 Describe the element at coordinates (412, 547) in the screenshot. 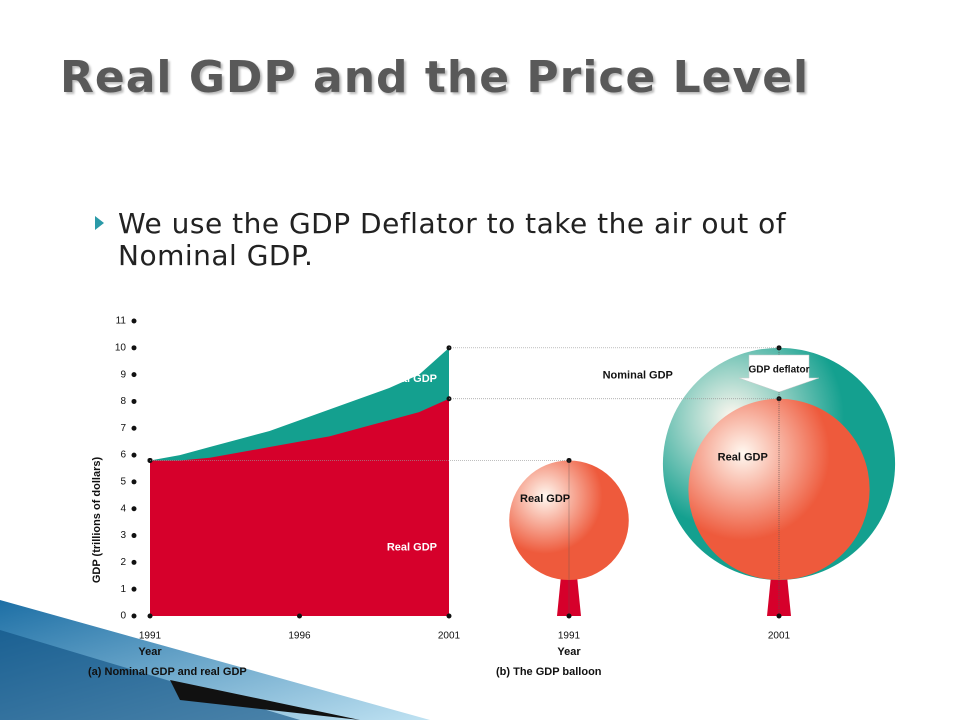

I see `area-label: Real GDP` at that location.